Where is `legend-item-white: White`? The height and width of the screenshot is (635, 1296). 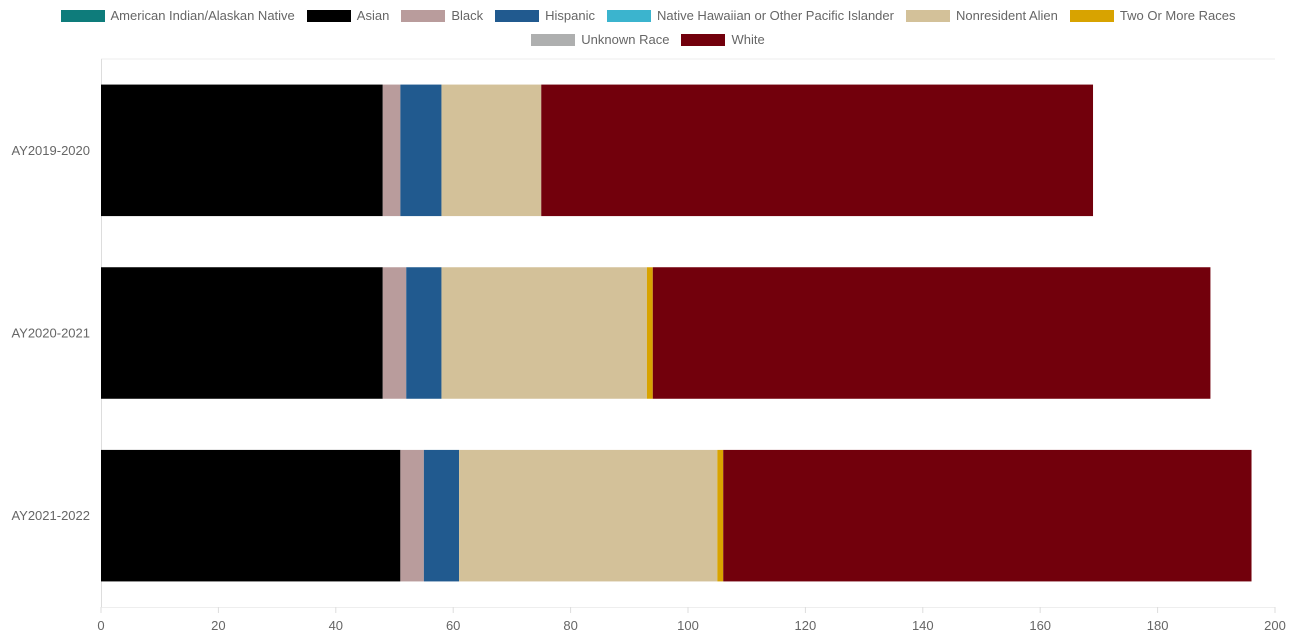 legend-item-white: White is located at coordinates (723, 40).